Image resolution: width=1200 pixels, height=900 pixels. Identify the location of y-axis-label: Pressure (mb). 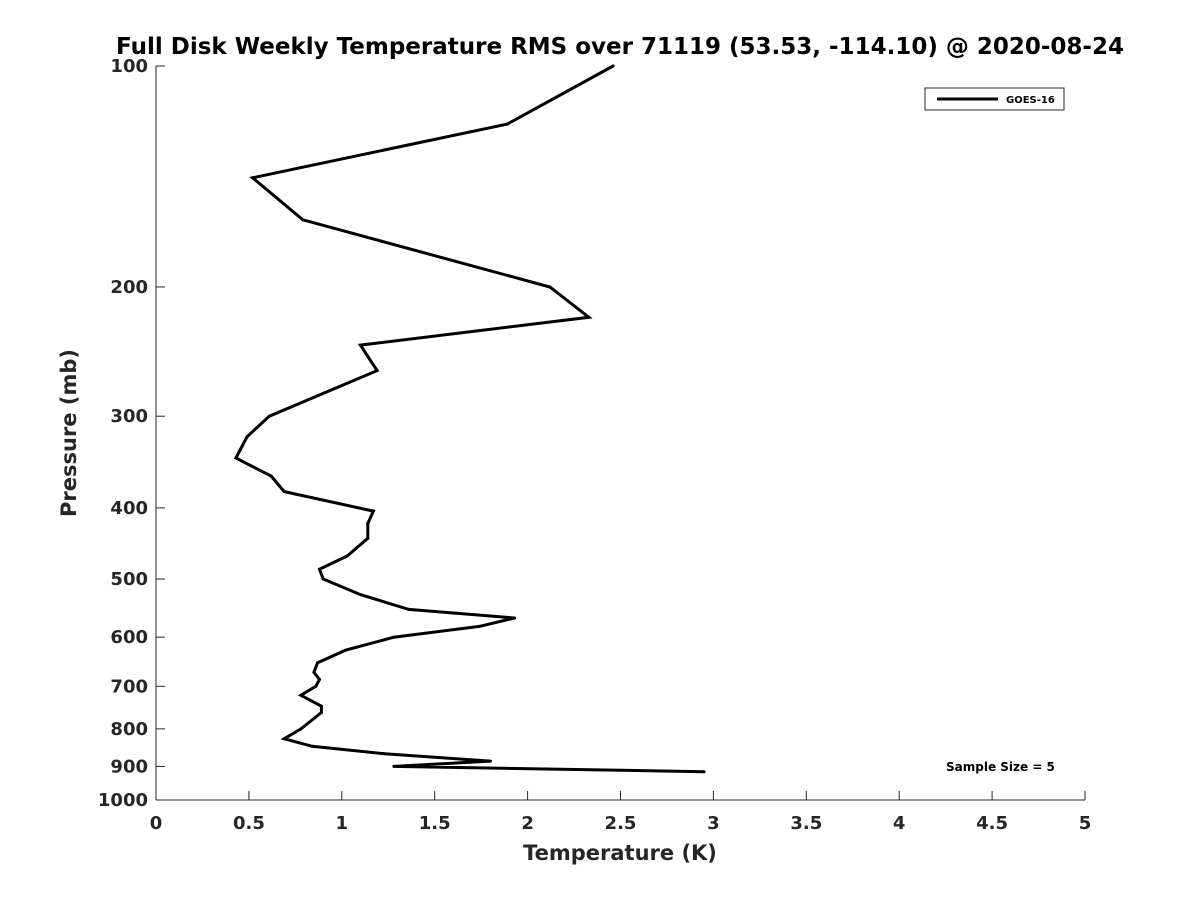
(69, 433).